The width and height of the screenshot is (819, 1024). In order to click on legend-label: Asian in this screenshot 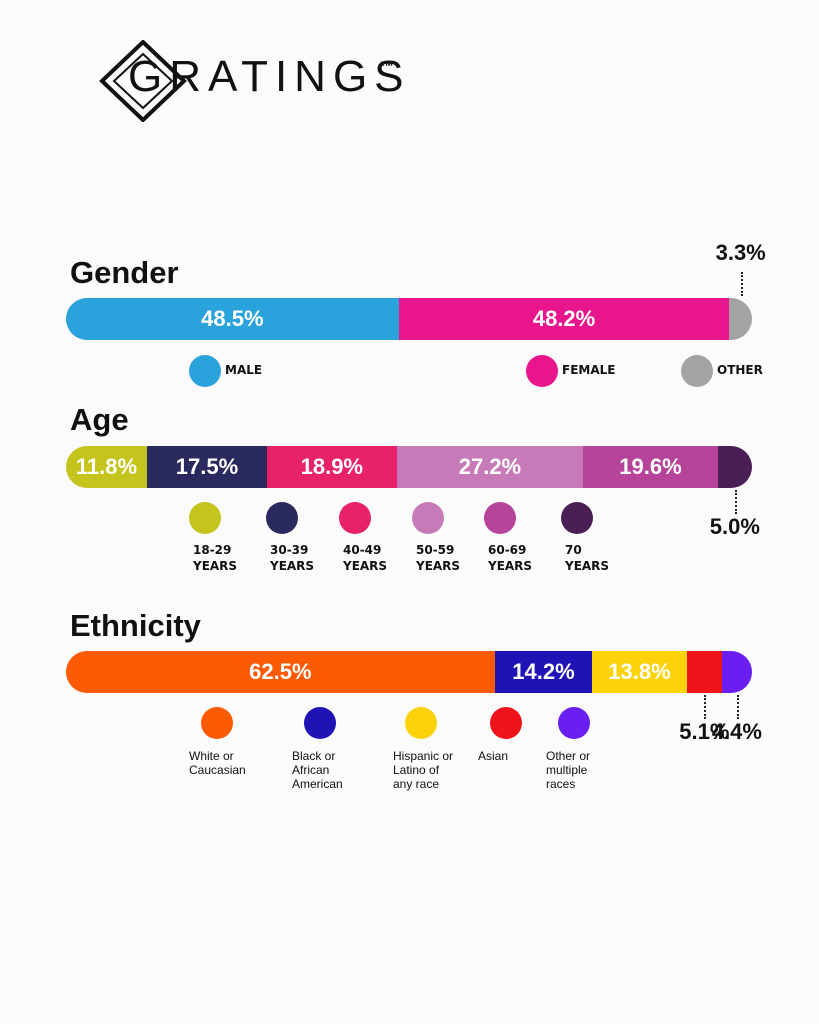, I will do `click(493, 756)`.